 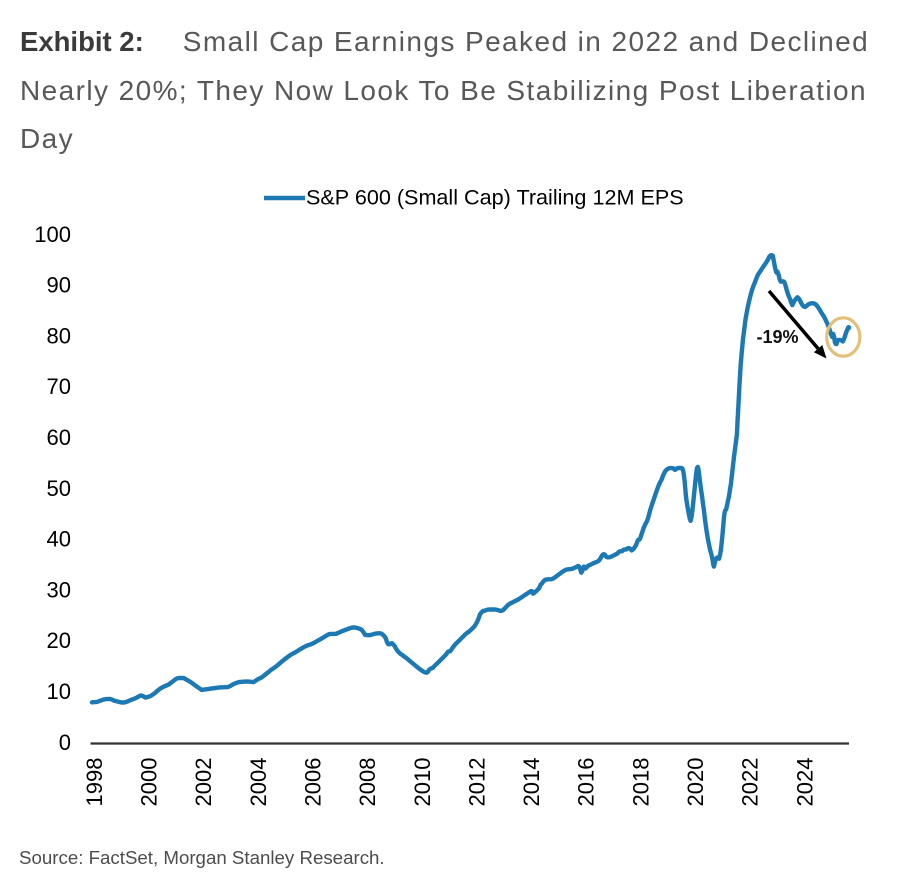 I want to click on svg-text: 50, so click(x=59, y=488).